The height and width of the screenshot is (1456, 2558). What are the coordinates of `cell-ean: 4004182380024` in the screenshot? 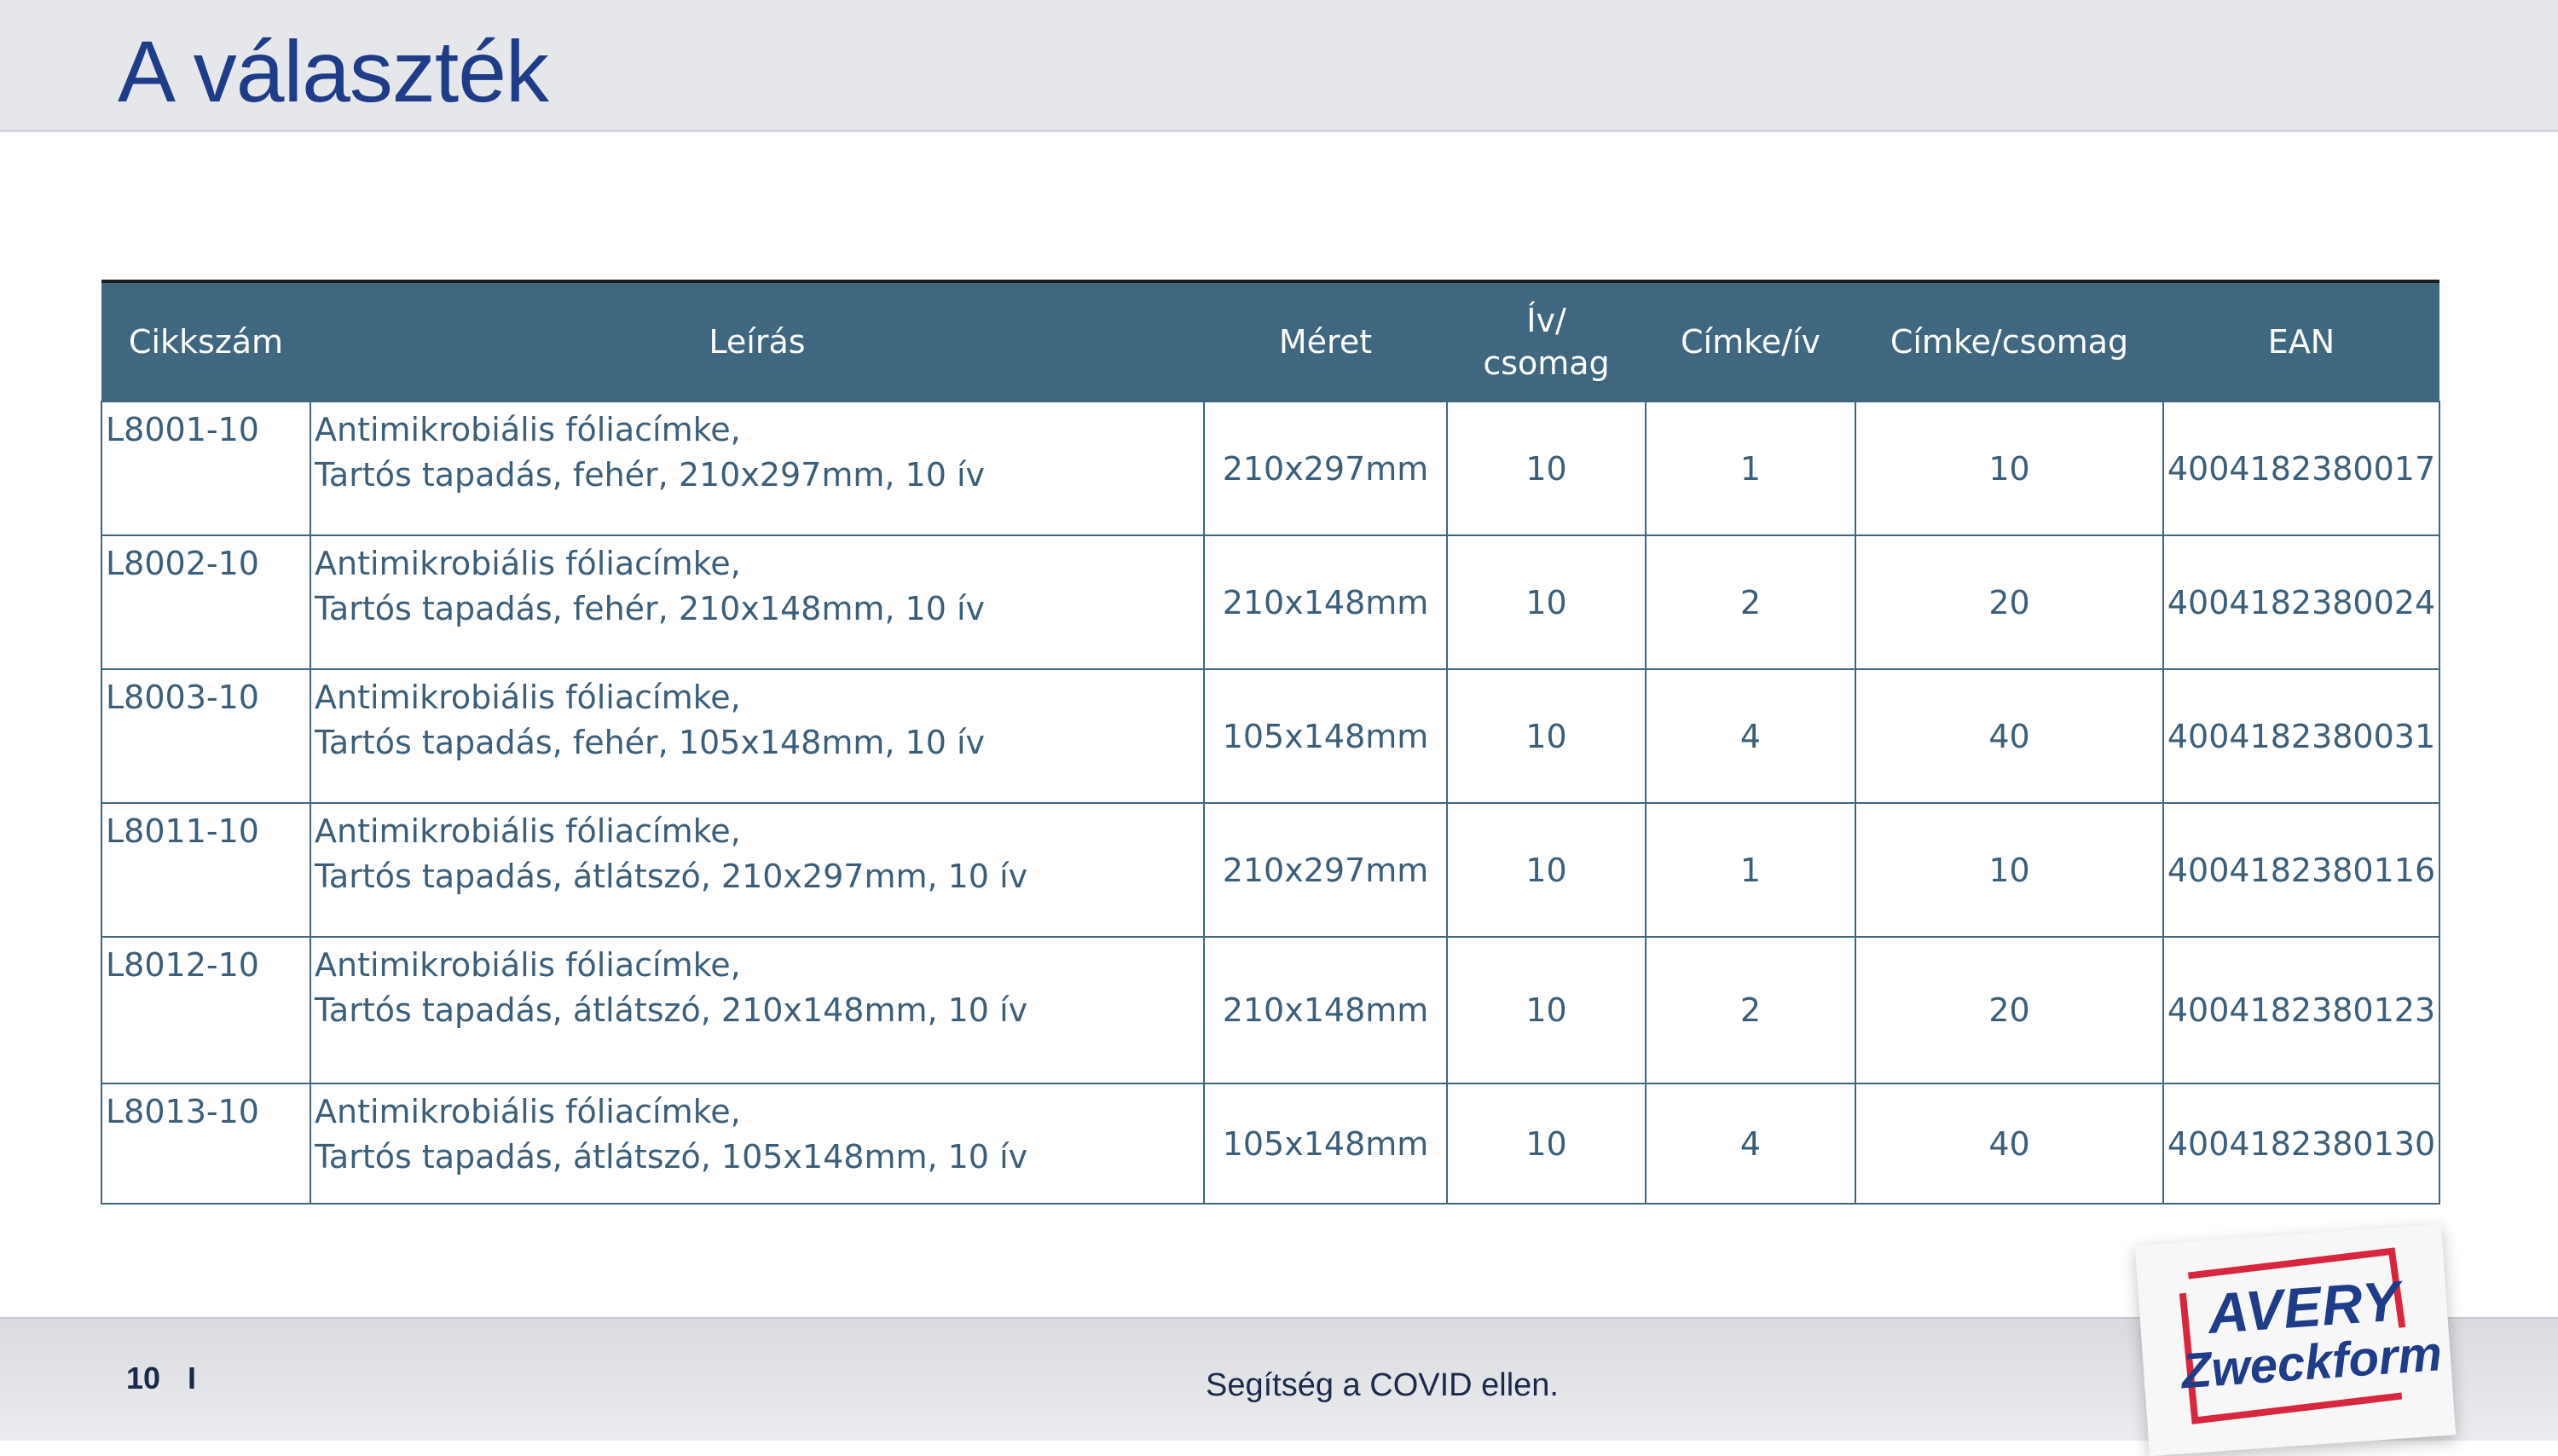 It's located at (2301, 602).